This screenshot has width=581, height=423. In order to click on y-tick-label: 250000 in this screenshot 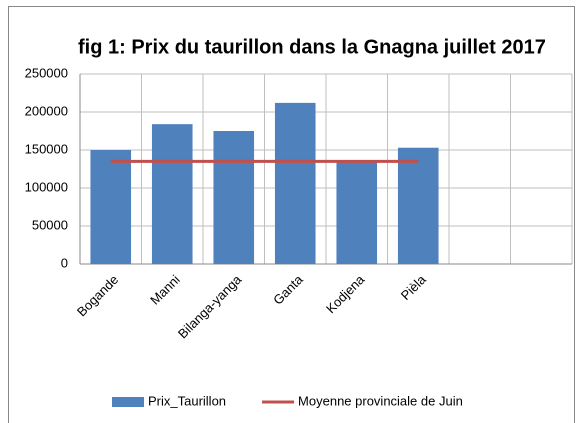, I will do `click(46, 72)`.